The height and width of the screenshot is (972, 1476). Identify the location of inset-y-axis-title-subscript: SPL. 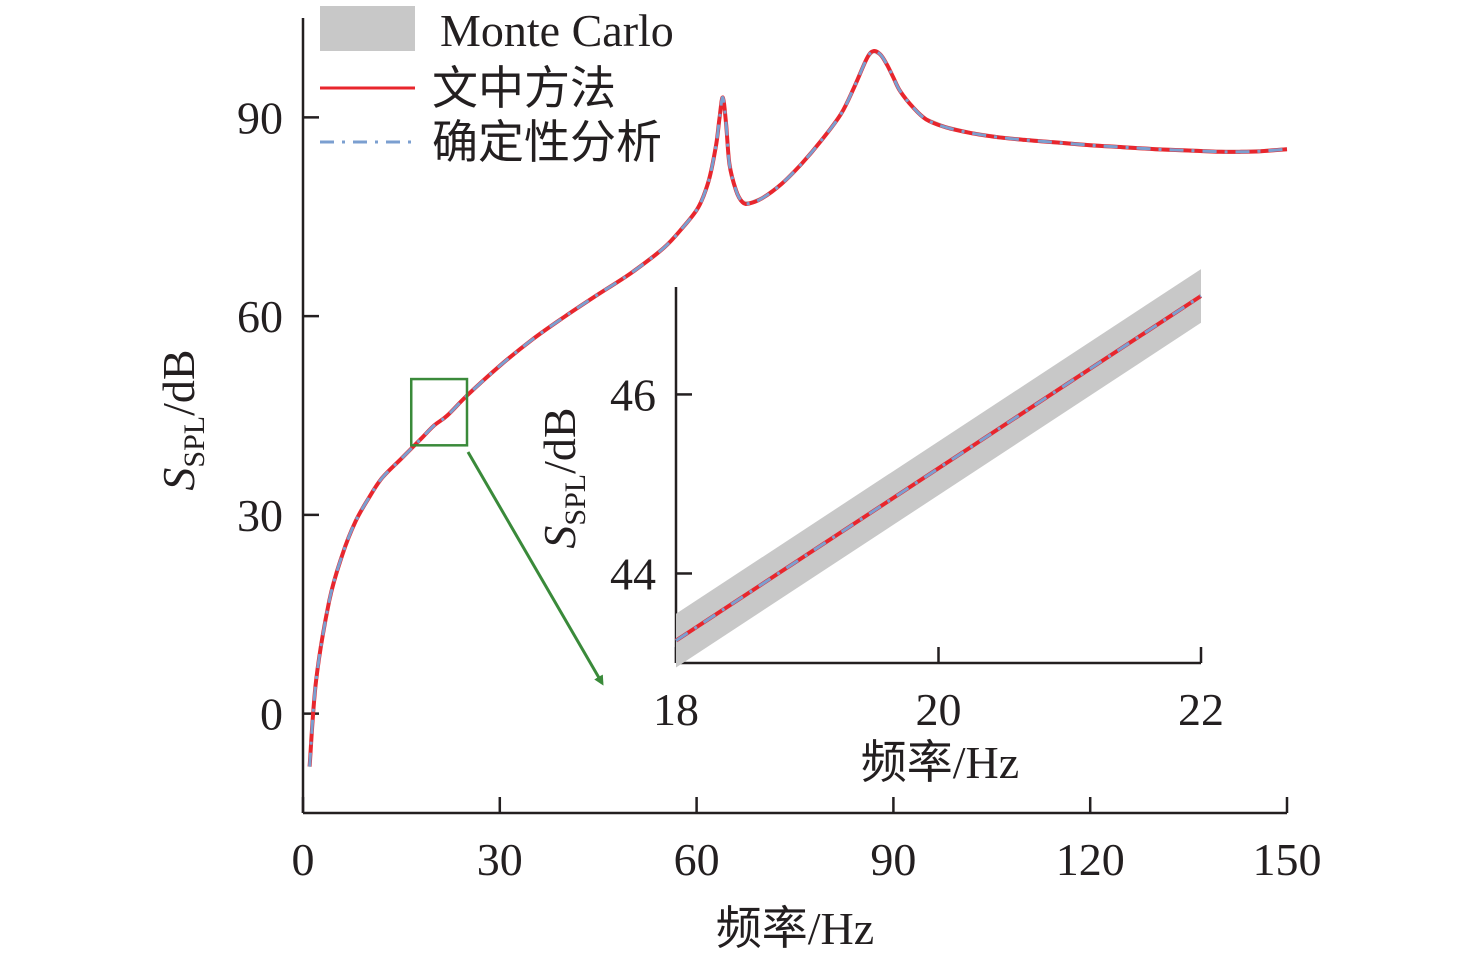
(575, 500).